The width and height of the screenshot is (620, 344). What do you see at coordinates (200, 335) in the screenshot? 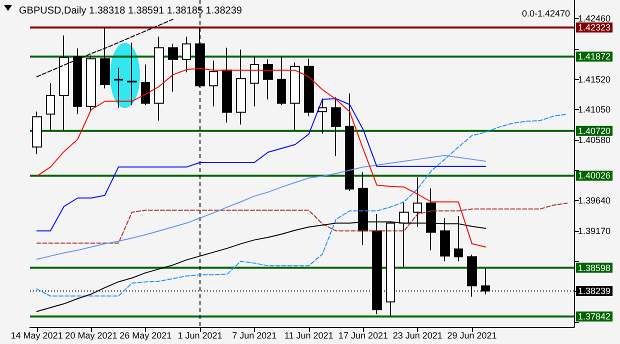
I see `x-tick-label: 1 Jun 2021` at bounding box center [200, 335].